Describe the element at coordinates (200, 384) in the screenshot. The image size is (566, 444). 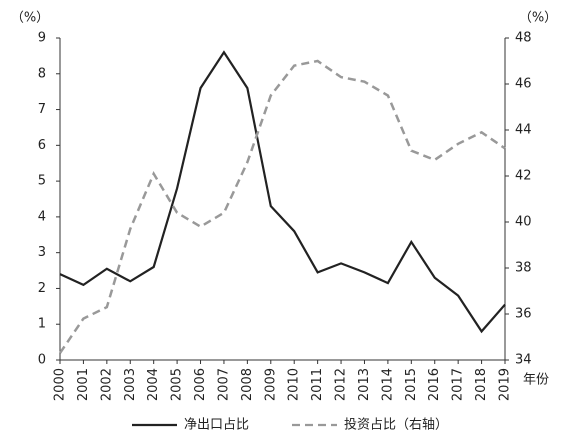
I see `x-tick-label: 2006` at that location.